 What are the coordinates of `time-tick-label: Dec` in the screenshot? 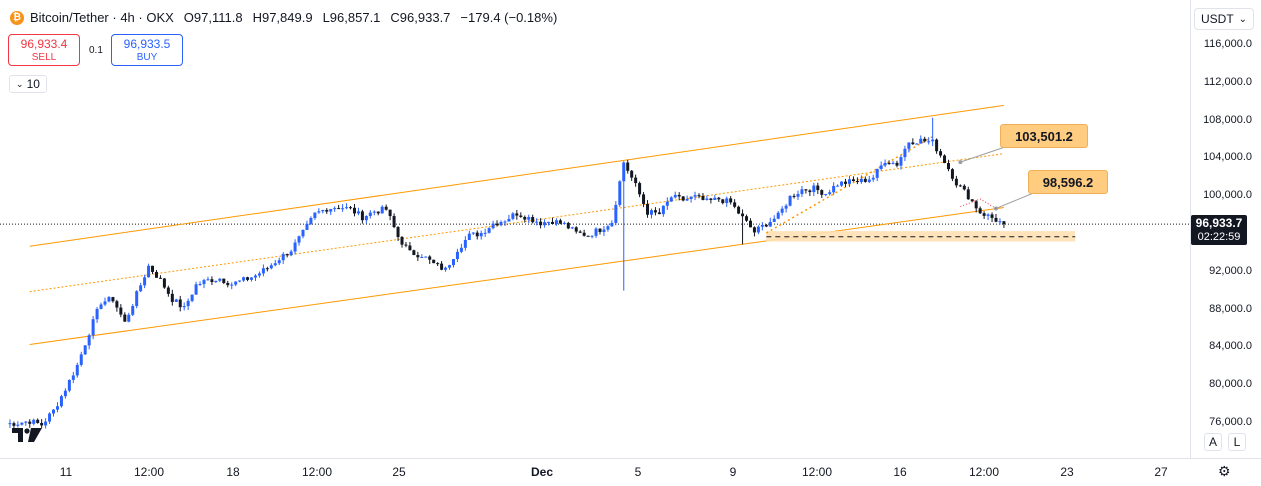 It's located at (542, 472).